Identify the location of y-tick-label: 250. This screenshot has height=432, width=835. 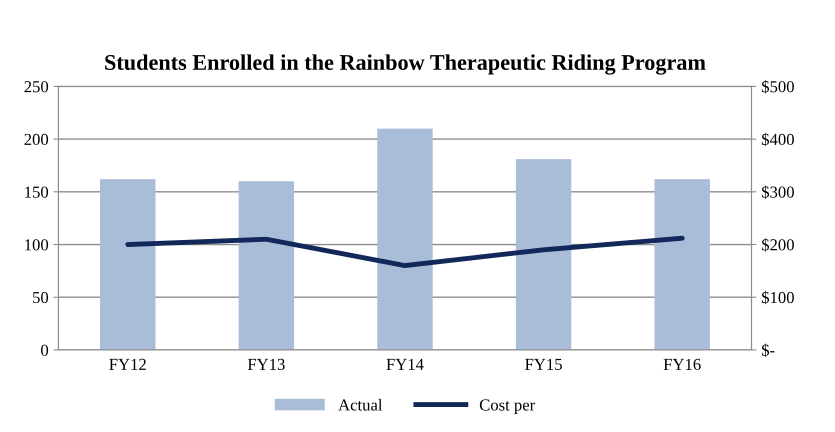
(36, 86).